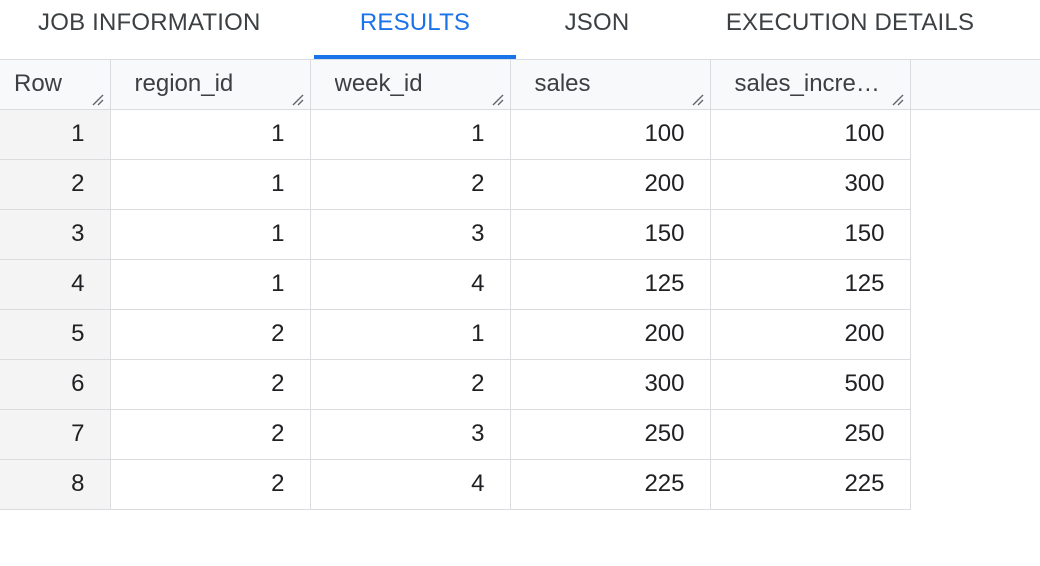 Image resolution: width=1040 pixels, height=566 pixels. I want to click on column-header-sales: sales, so click(610, 85).